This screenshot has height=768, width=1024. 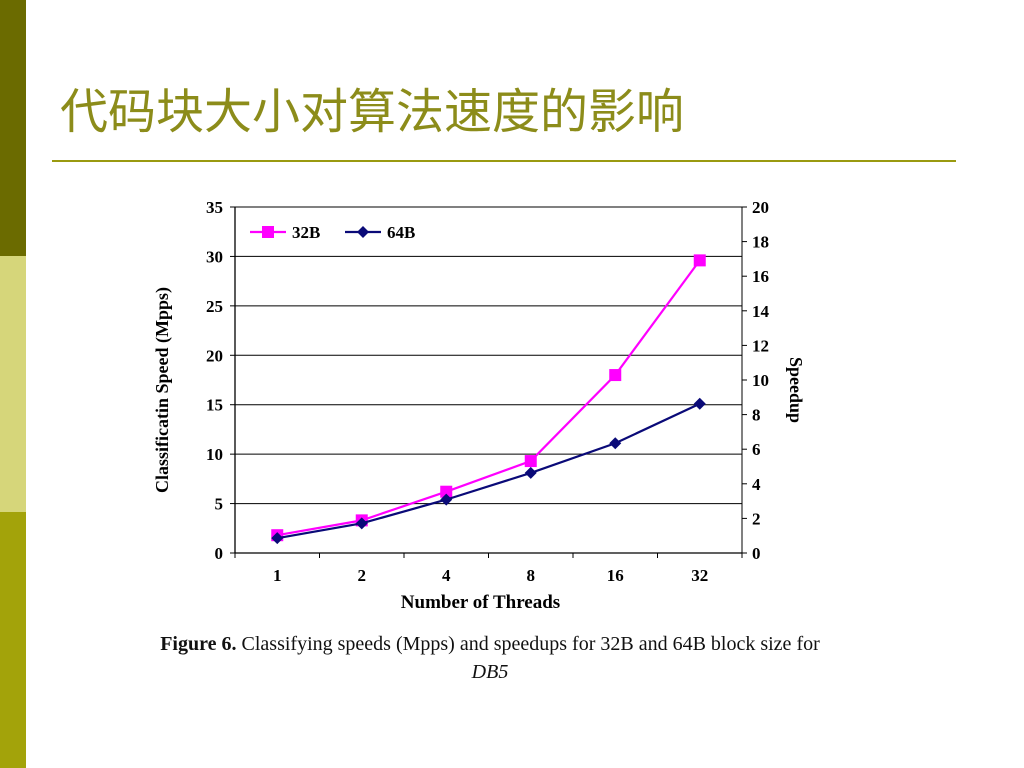 What do you see at coordinates (401, 232) in the screenshot?
I see `legend-label-64B: 64B` at bounding box center [401, 232].